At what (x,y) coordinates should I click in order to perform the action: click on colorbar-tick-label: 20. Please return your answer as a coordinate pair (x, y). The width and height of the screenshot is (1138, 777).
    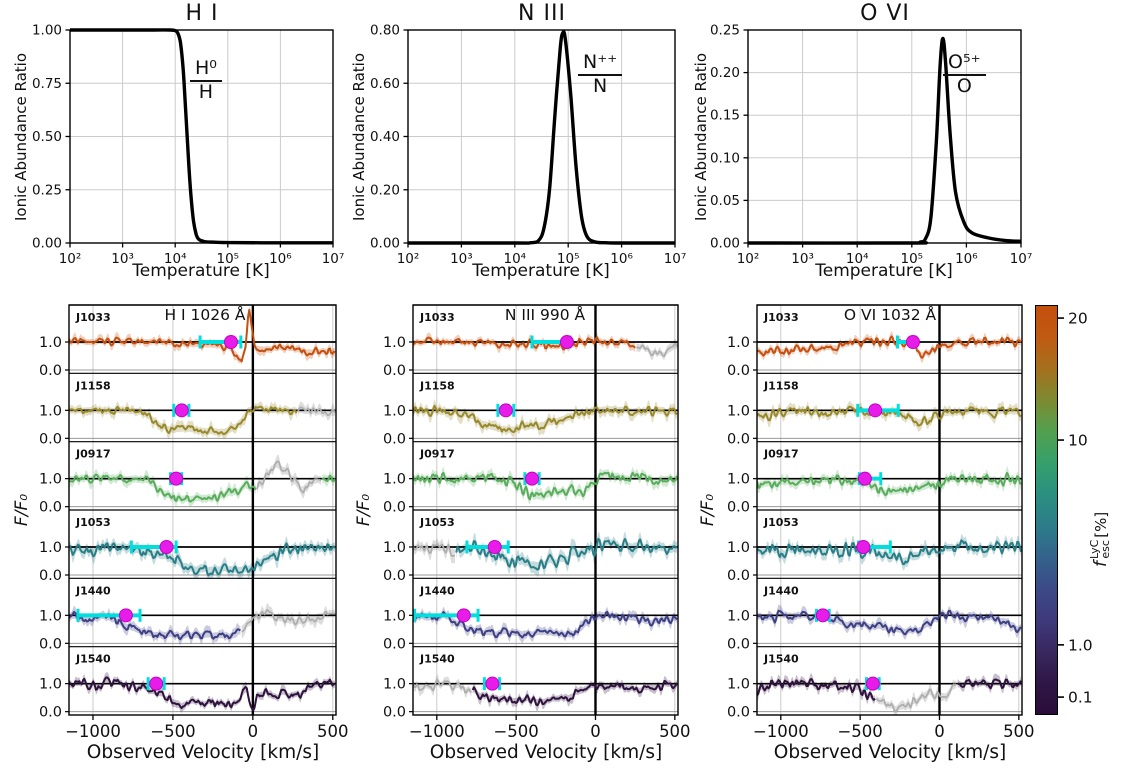
    Looking at the image, I should click on (1078, 319).